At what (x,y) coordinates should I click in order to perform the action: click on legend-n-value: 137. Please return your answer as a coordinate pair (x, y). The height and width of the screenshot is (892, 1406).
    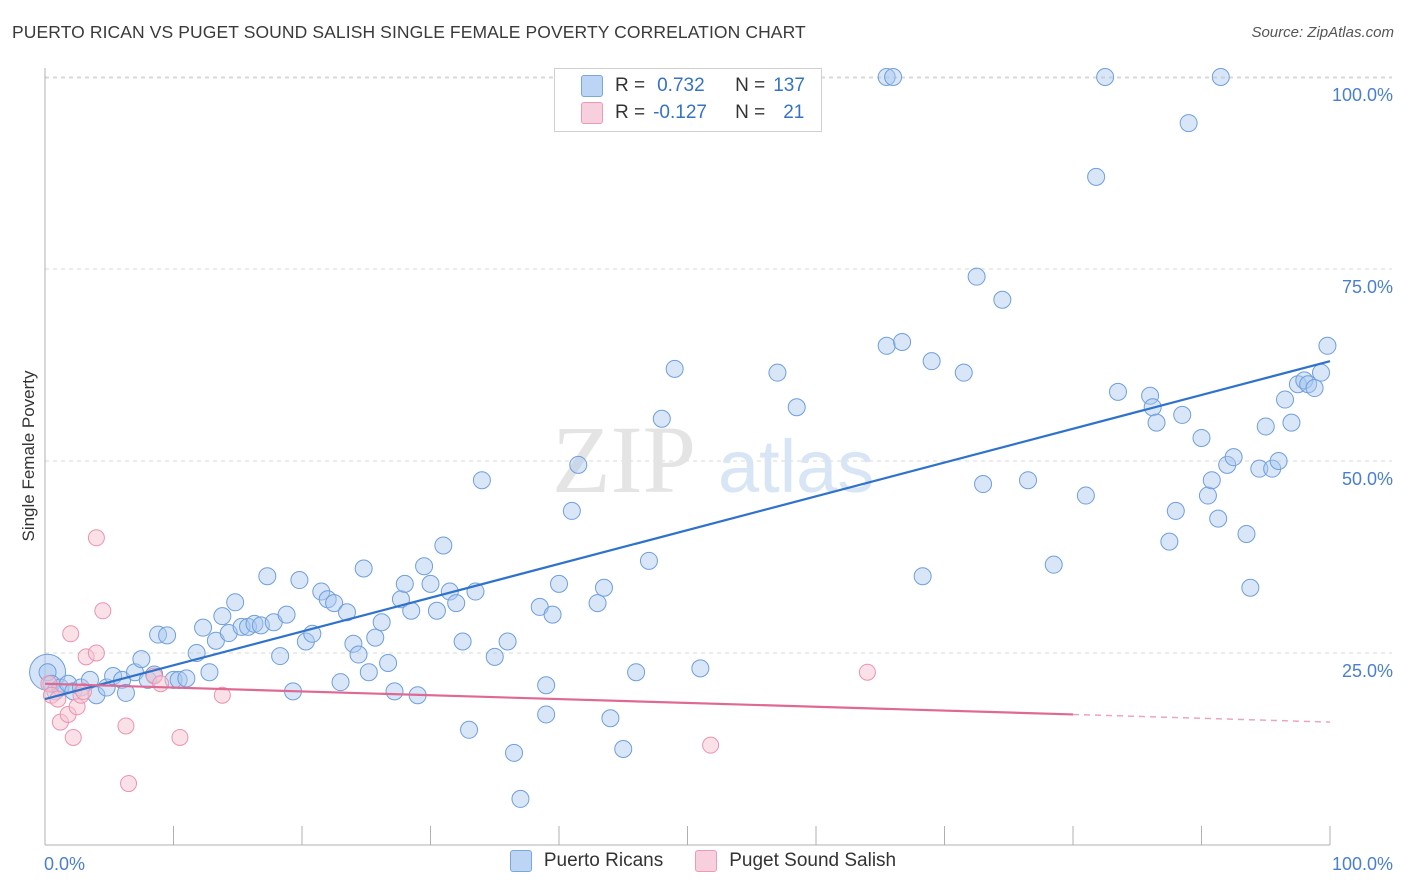
    Looking at the image, I should click on (789, 85).